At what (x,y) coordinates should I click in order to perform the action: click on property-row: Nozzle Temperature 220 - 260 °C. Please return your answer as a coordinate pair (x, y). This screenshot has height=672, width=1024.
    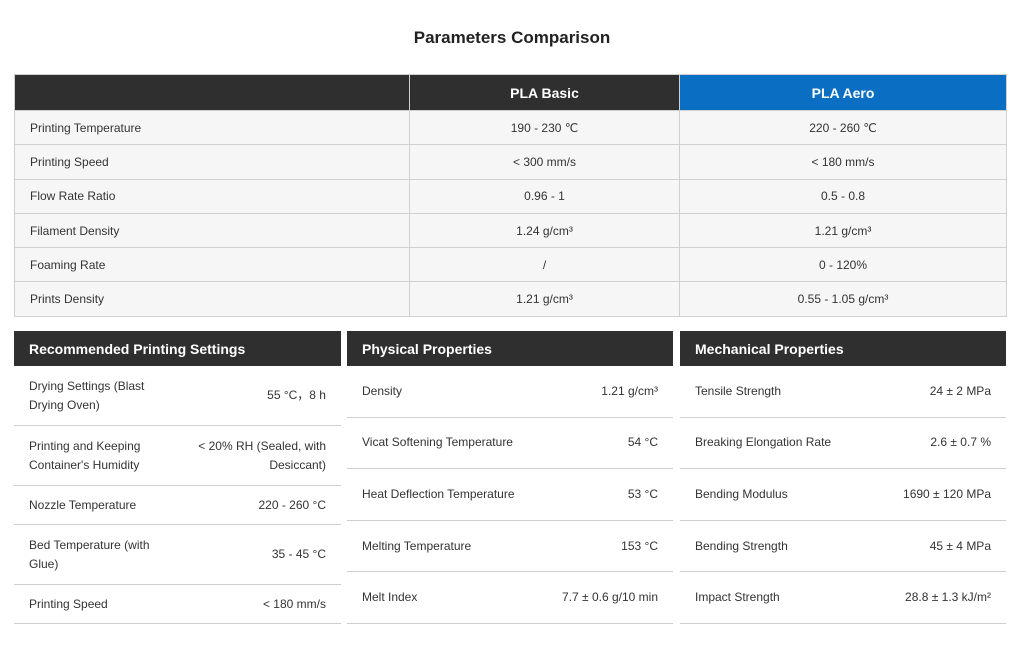
    Looking at the image, I should click on (177, 505).